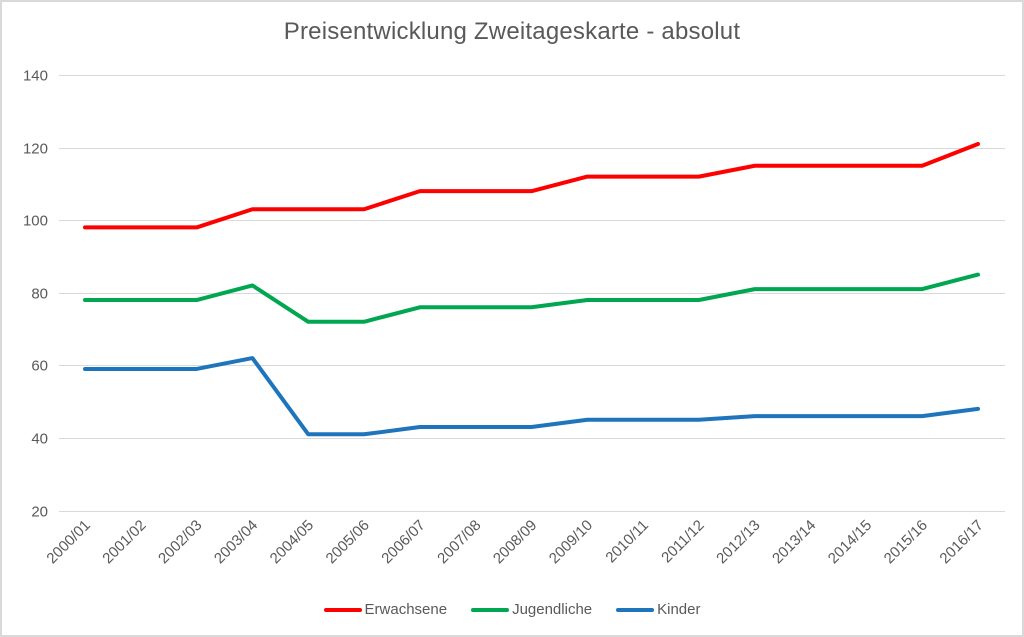  What do you see at coordinates (571, 542) in the screenshot?
I see `x-tick-label: 2009/10` at bounding box center [571, 542].